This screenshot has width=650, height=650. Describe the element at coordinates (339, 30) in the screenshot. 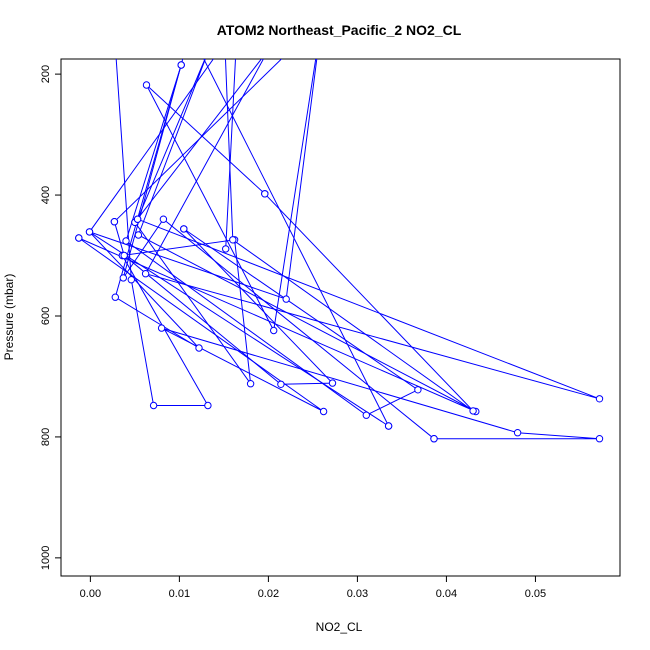

I see `chart-title: ATOM2 Northeast_Pacific_2 NO2_CL` at that location.